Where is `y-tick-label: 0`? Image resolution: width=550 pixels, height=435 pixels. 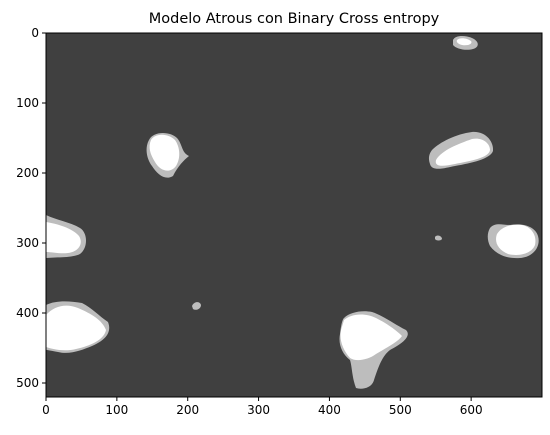 y-tick-label: 0 is located at coordinates (35, 33).